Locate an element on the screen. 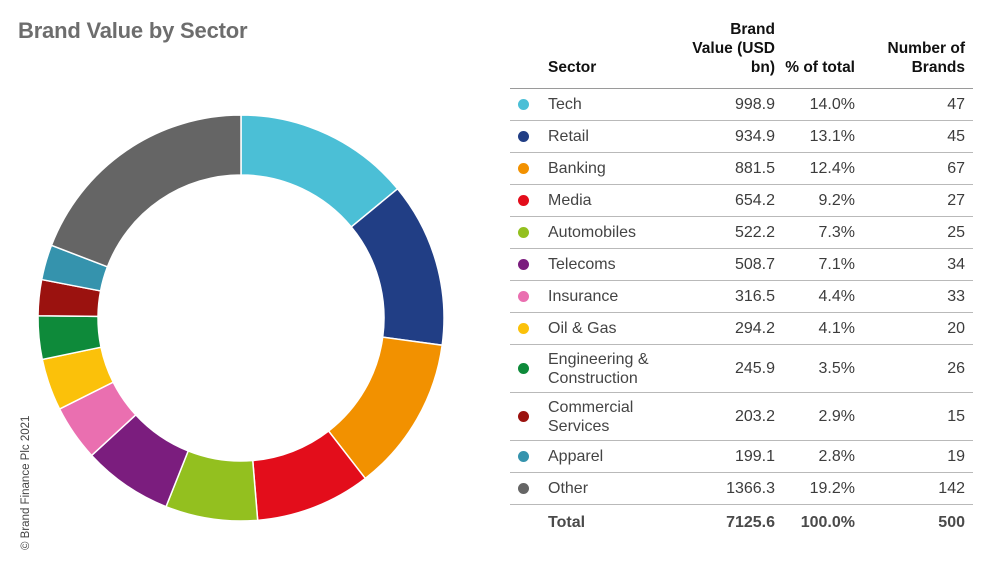  header-sector: Sector is located at coordinates (618, 54).